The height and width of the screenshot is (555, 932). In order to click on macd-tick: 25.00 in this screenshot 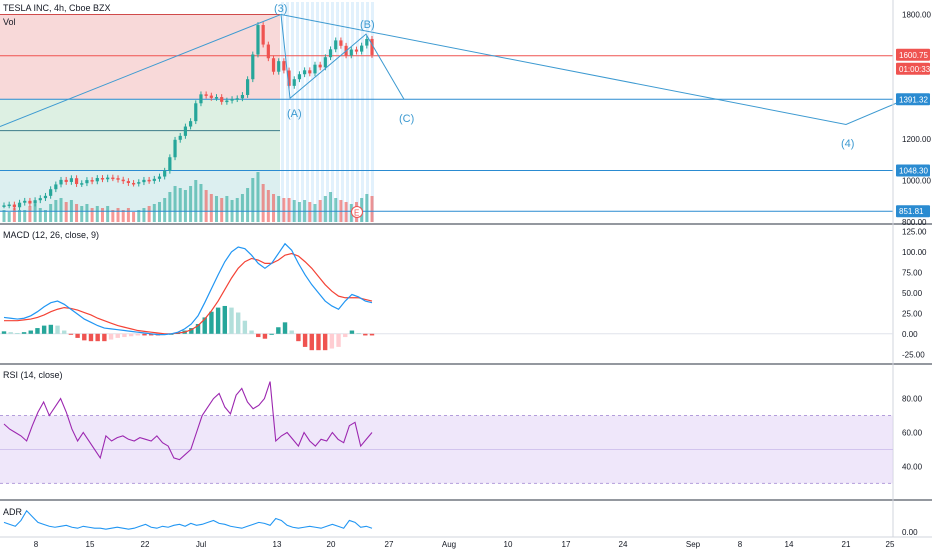, I will do `click(912, 313)`.